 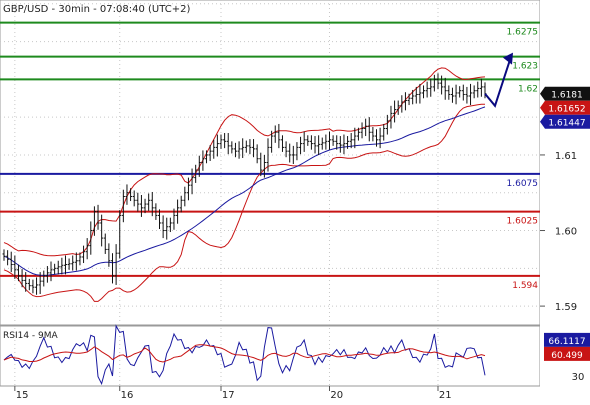 I want to click on rsi-lines, so click(x=244, y=355).